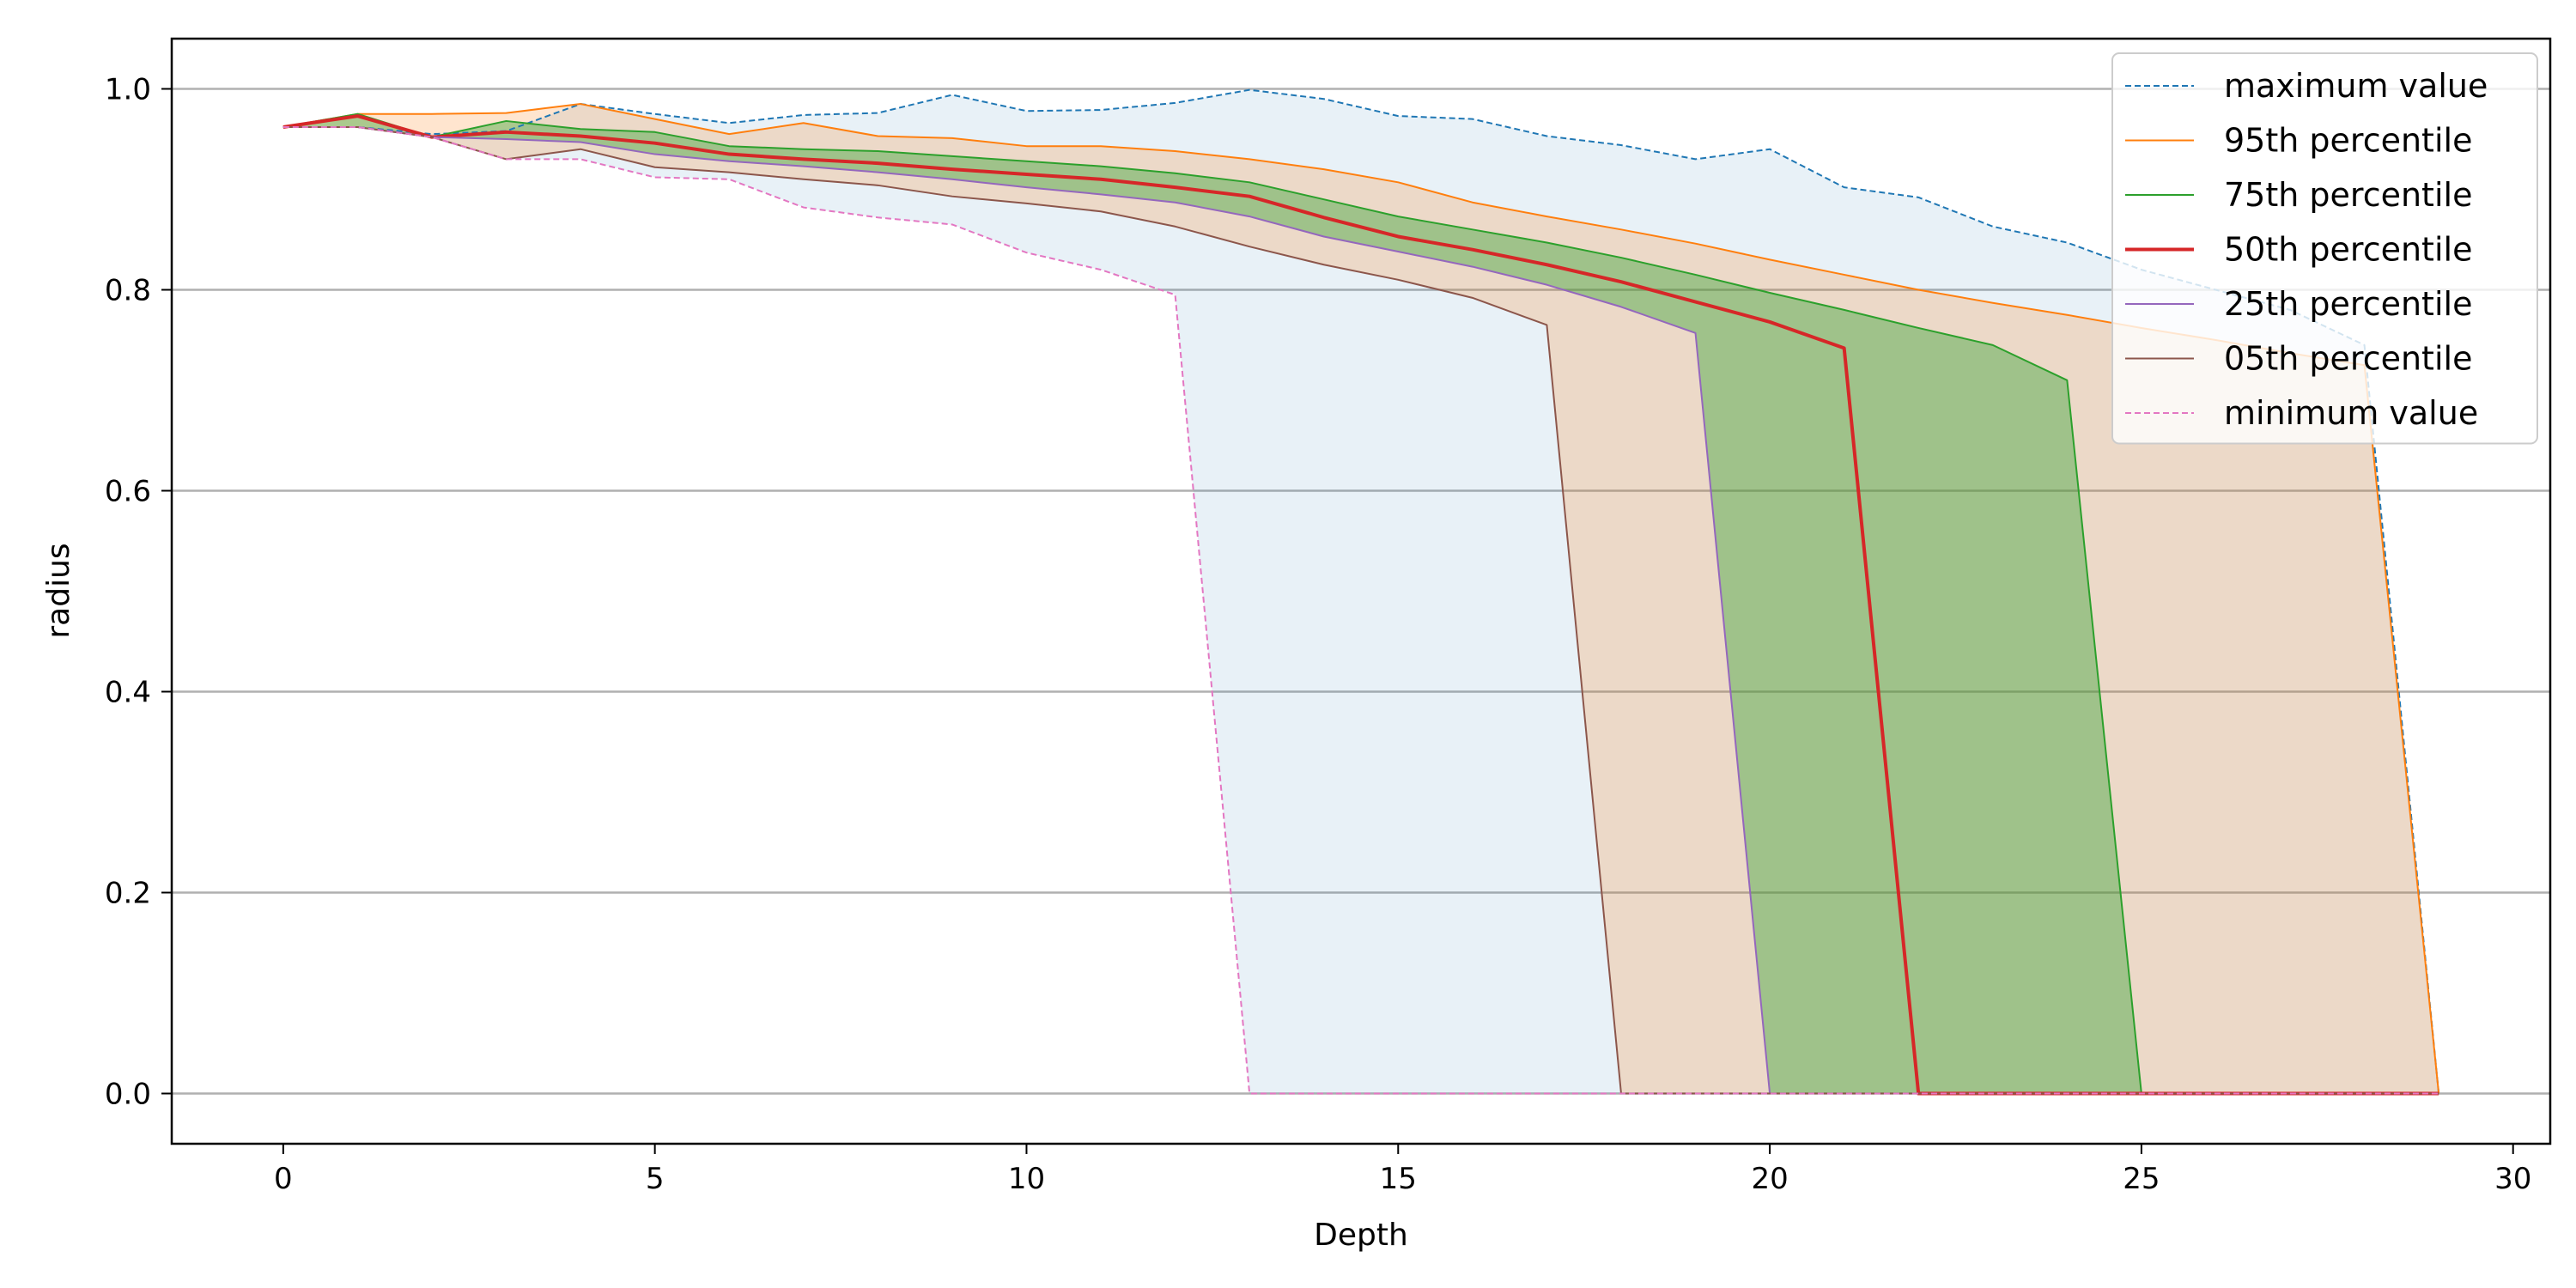 The width and height of the screenshot is (2576, 1288). What do you see at coordinates (2348, 141) in the screenshot?
I see `legend-label-95th-percentile: 95th percentile` at bounding box center [2348, 141].